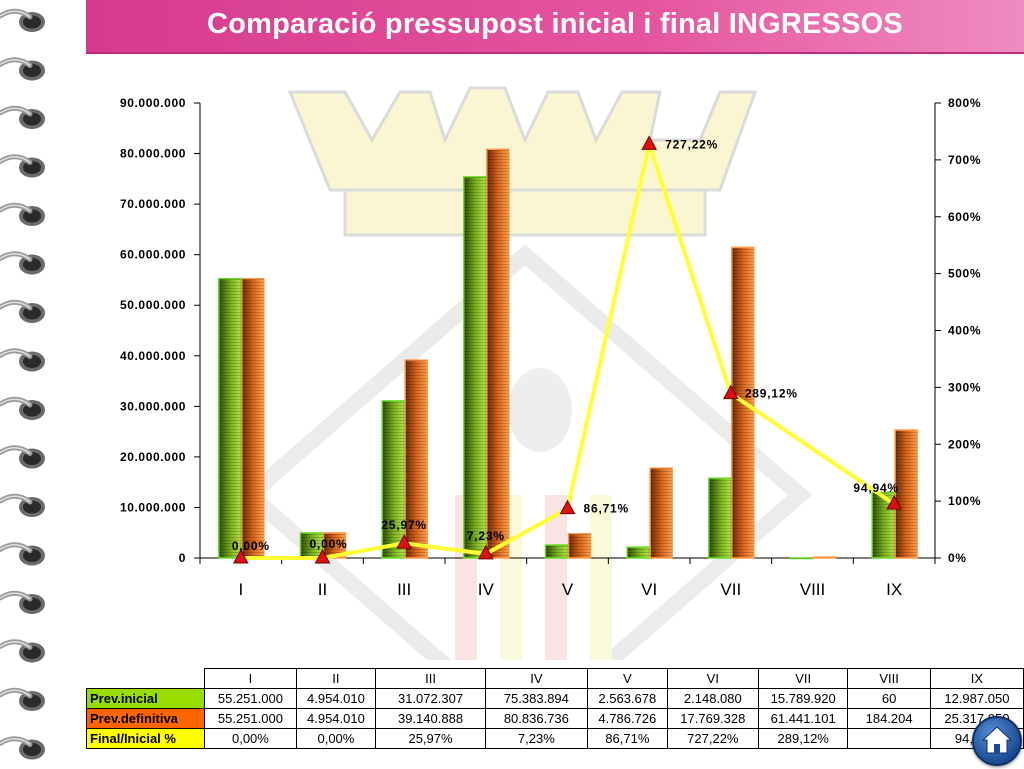 This screenshot has width=1024, height=769. Describe the element at coordinates (964, 331) in the screenshot. I see `right-tick-label: 400%` at that location.